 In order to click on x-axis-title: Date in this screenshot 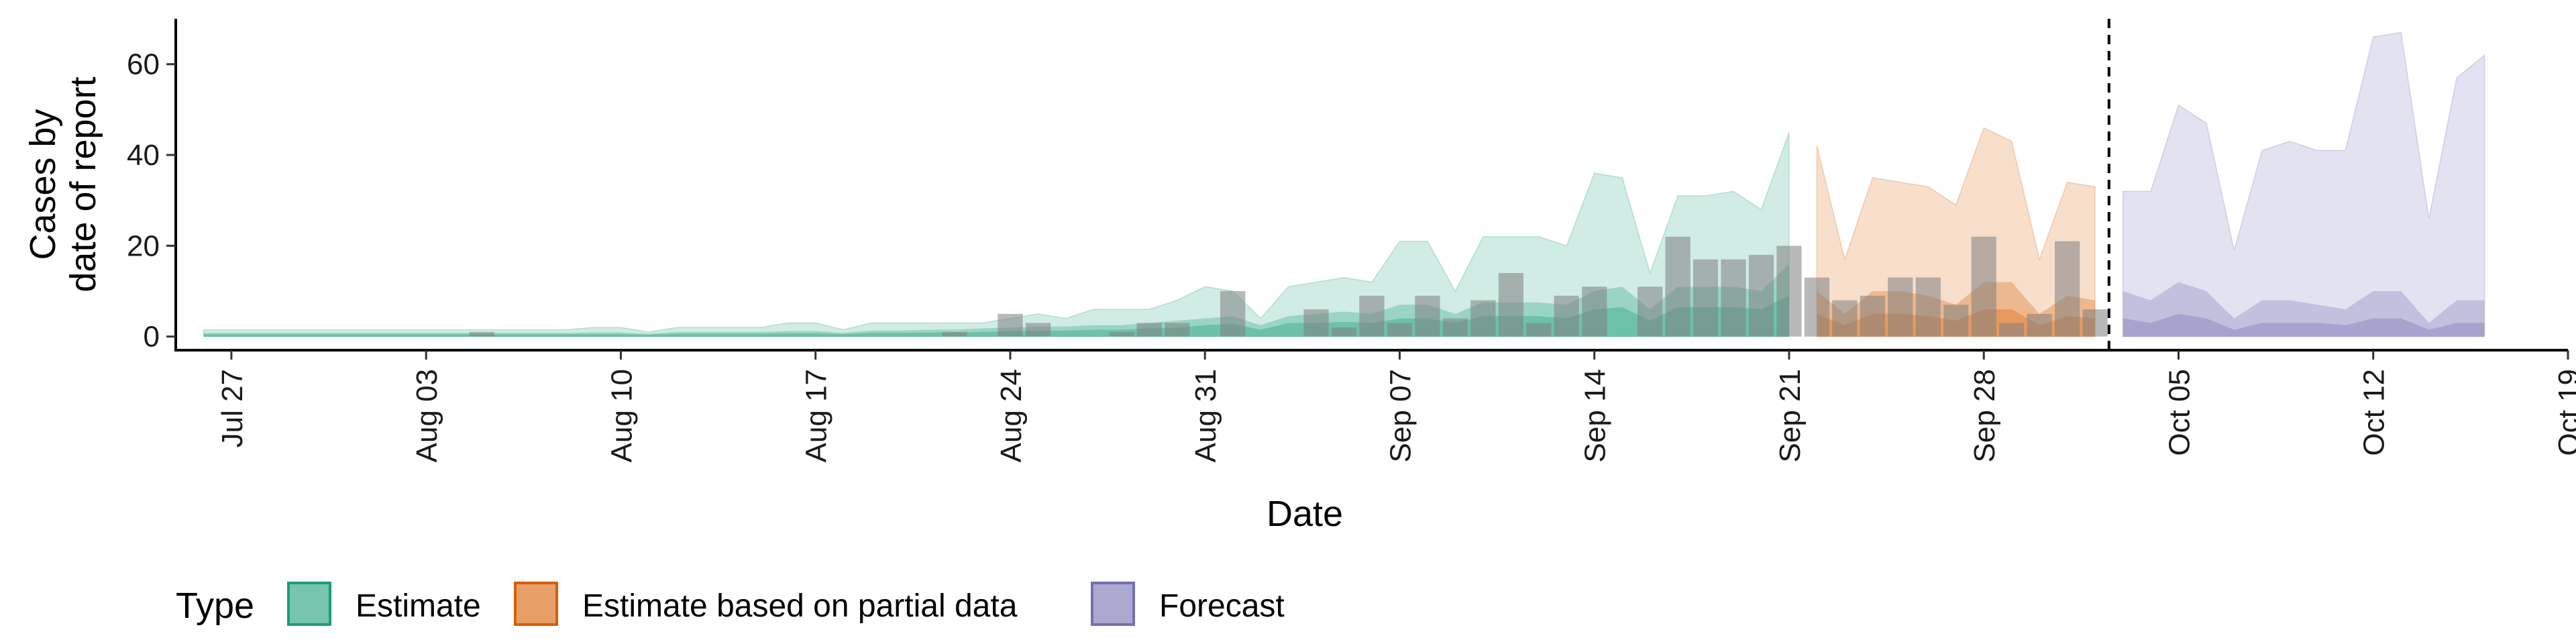, I will do `click(1305, 514)`.